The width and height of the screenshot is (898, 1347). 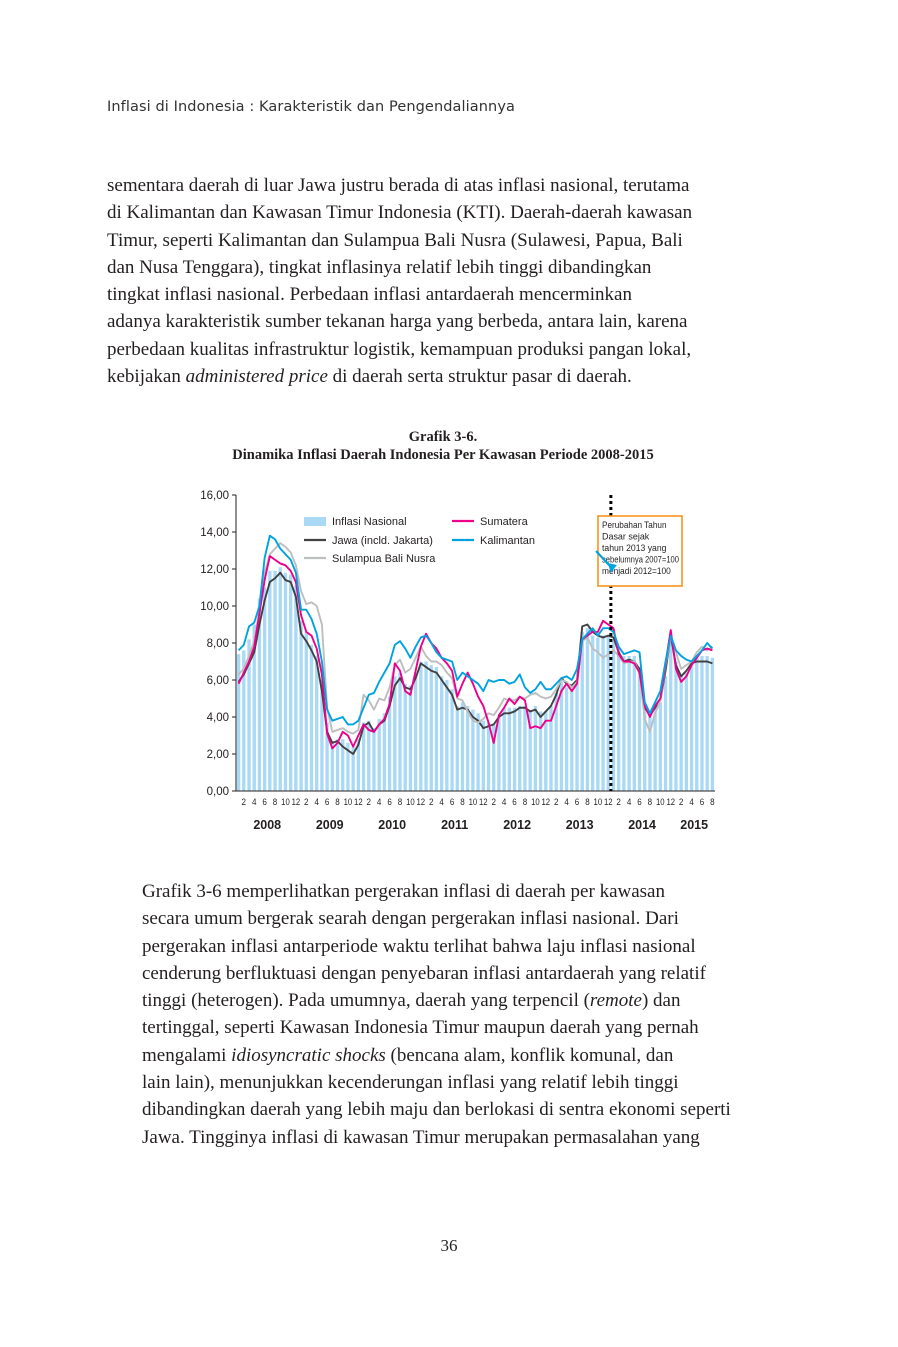 I want to click on p2-text: (bencana alam, konflik komunal, dan, so click(x=529, y=1055).